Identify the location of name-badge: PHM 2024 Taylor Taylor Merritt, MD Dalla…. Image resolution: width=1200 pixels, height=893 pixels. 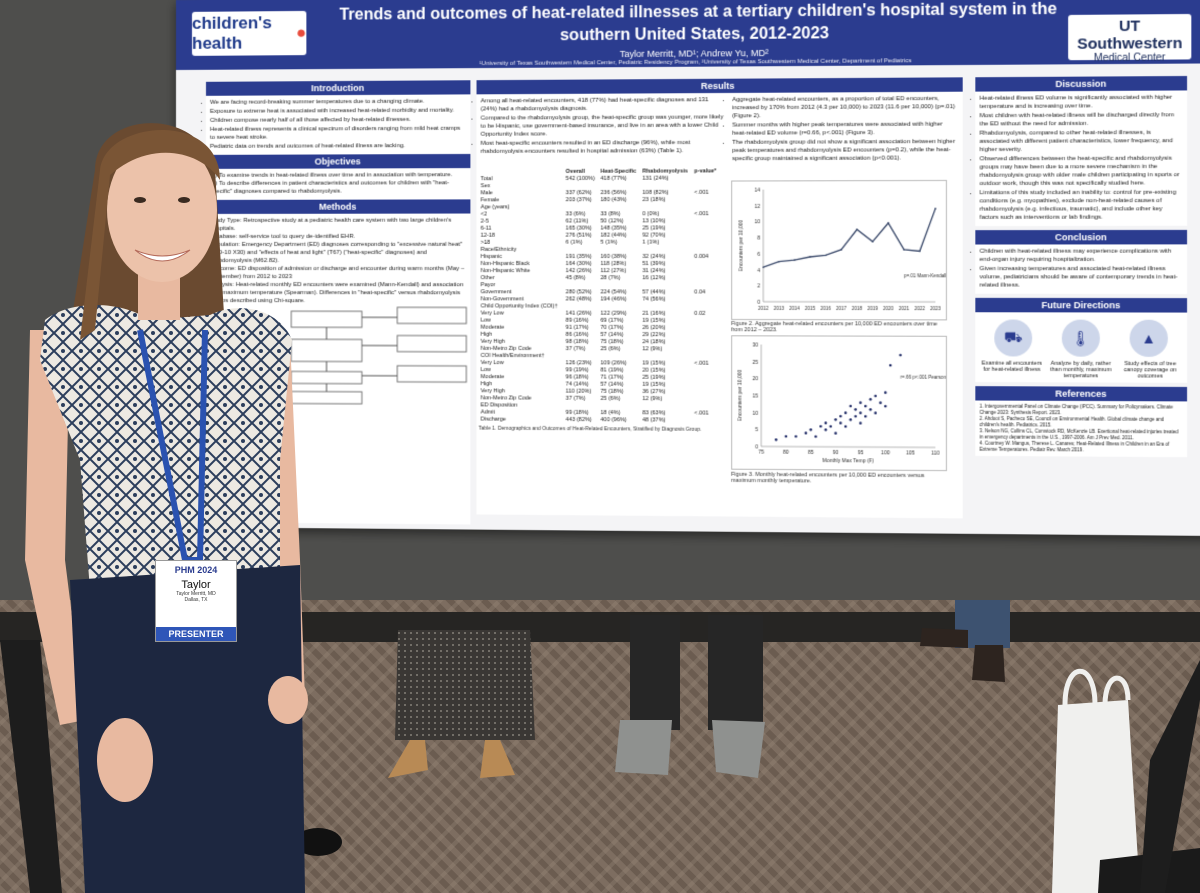
(196, 601).